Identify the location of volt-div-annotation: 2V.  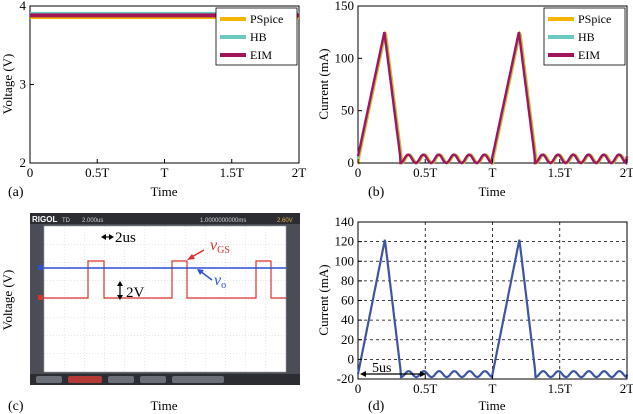
(131, 291).